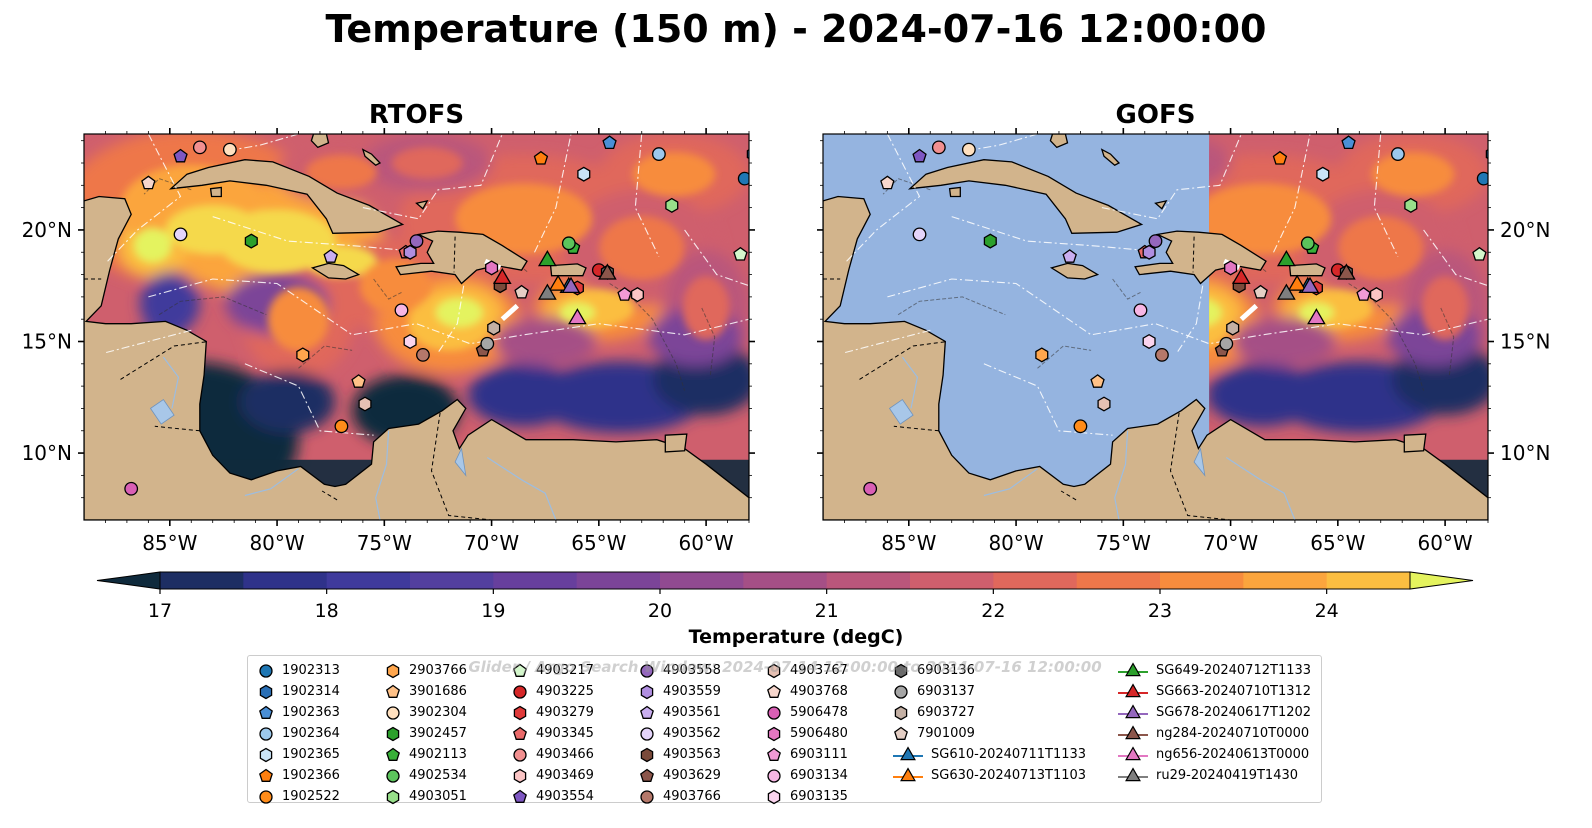  What do you see at coordinates (299, 670) in the screenshot?
I see `legend-entry: 1902313` at bounding box center [299, 670].